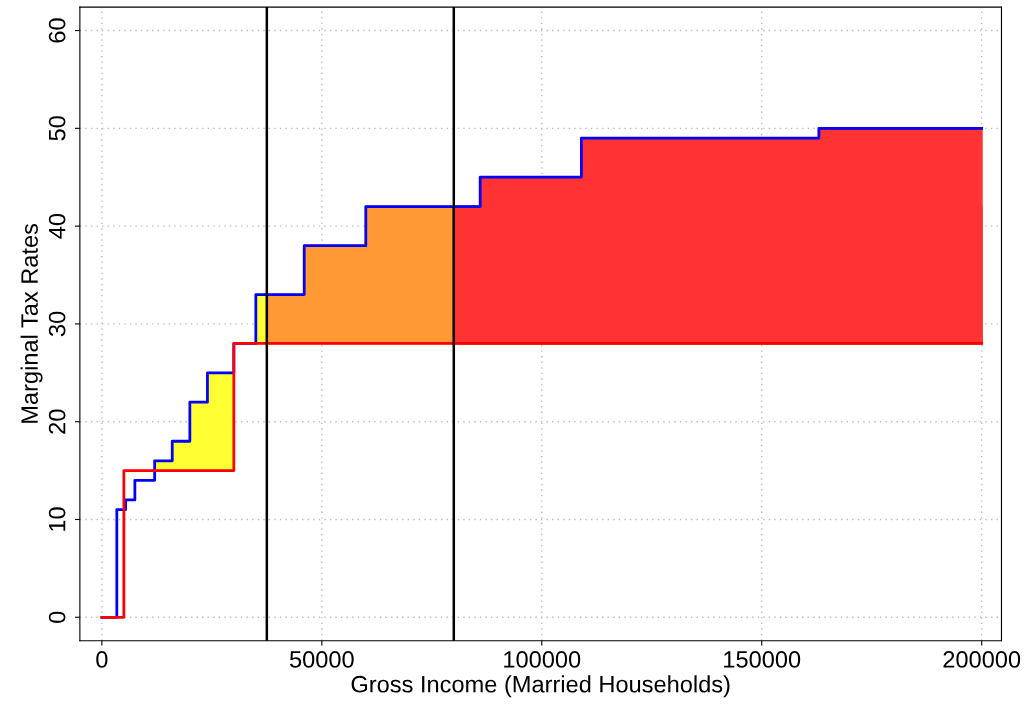 Image resolution: width=1024 pixels, height=708 pixels. I want to click on y-tick-label: 50, so click(57, 128).